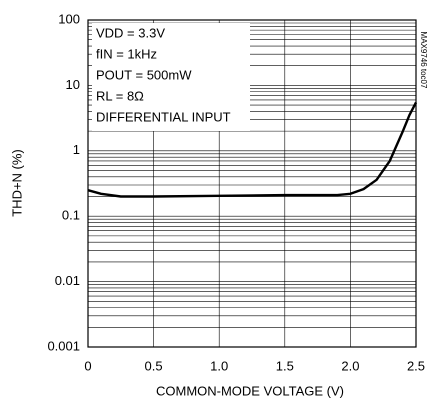  What do you see at coordinates (16, 183) in the screenshot?
I see `y-axis-label: THD+N (%)` at bounding box center [16, 183].